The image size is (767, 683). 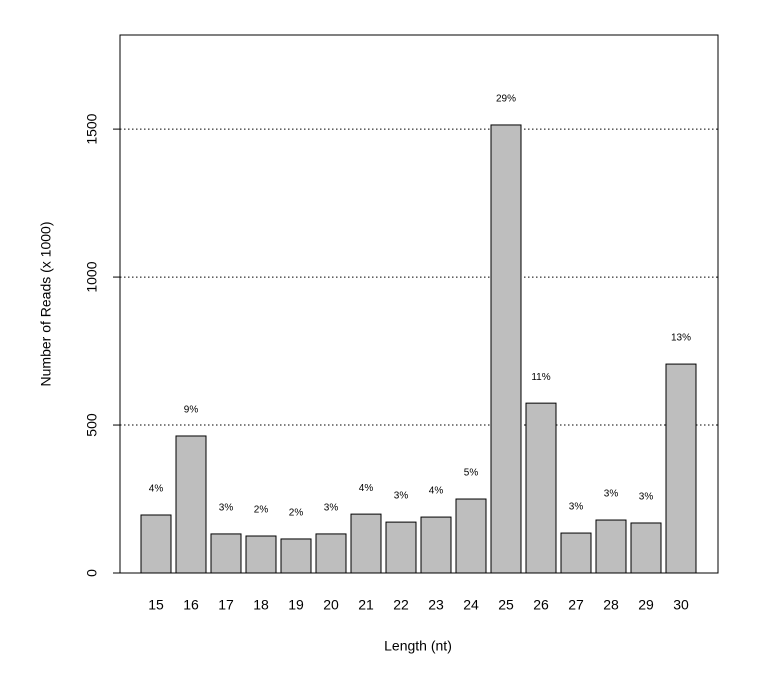 I want to click on x-tick-label: 30, so click(x=681, y=605).